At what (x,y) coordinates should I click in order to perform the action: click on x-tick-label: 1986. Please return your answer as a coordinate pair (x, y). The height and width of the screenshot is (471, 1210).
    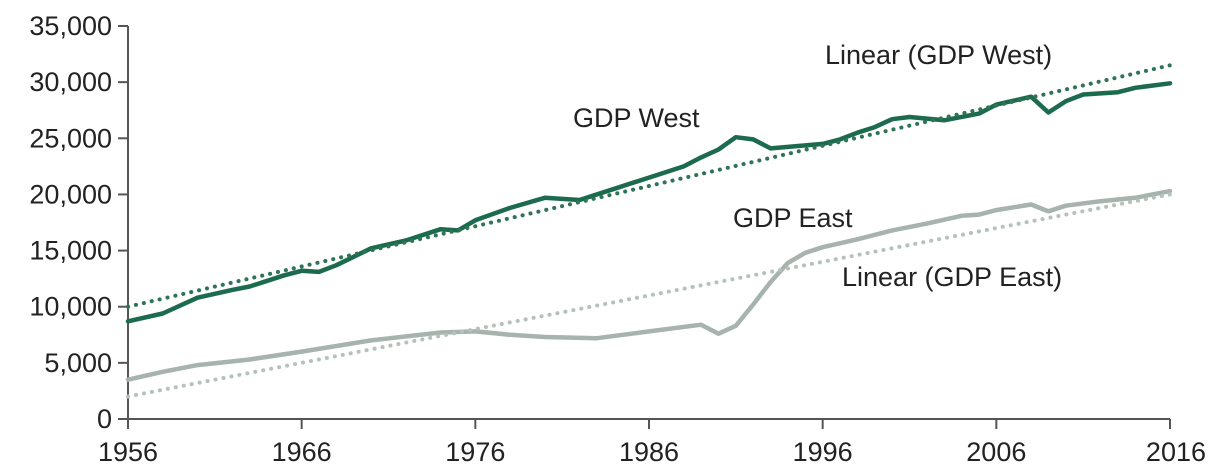
    Looking at the image, I should click on (649, 452).